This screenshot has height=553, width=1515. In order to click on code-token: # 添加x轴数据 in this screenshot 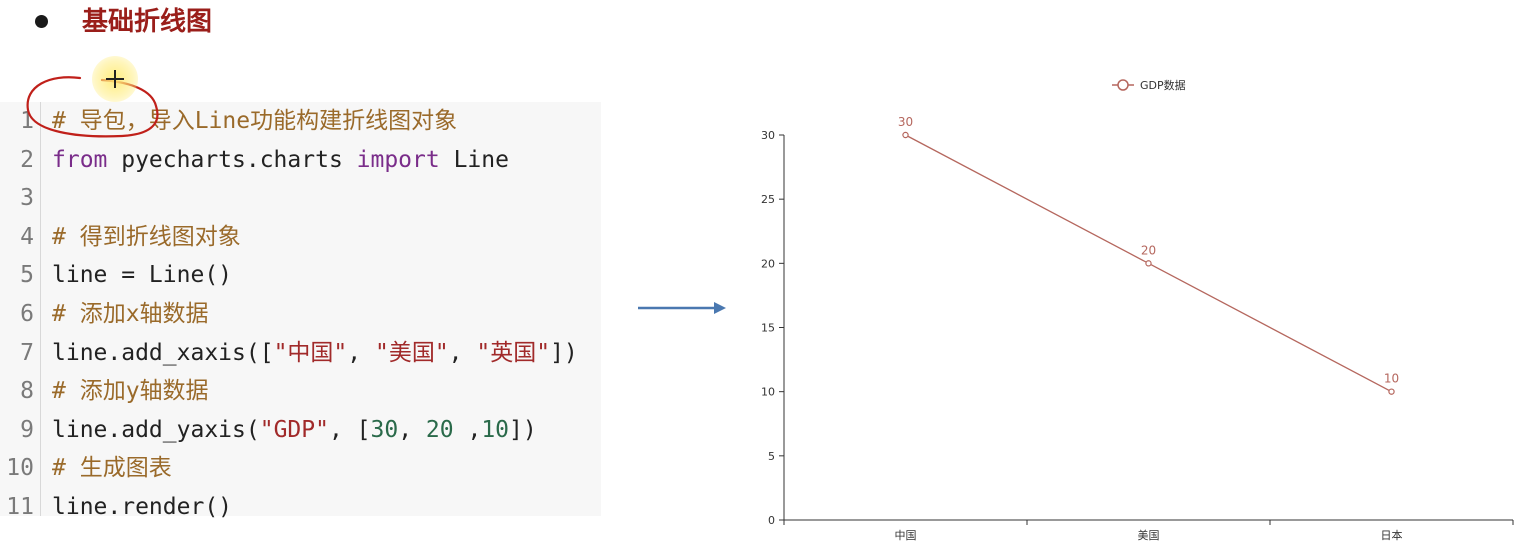, I will do `click(130, 314)`.